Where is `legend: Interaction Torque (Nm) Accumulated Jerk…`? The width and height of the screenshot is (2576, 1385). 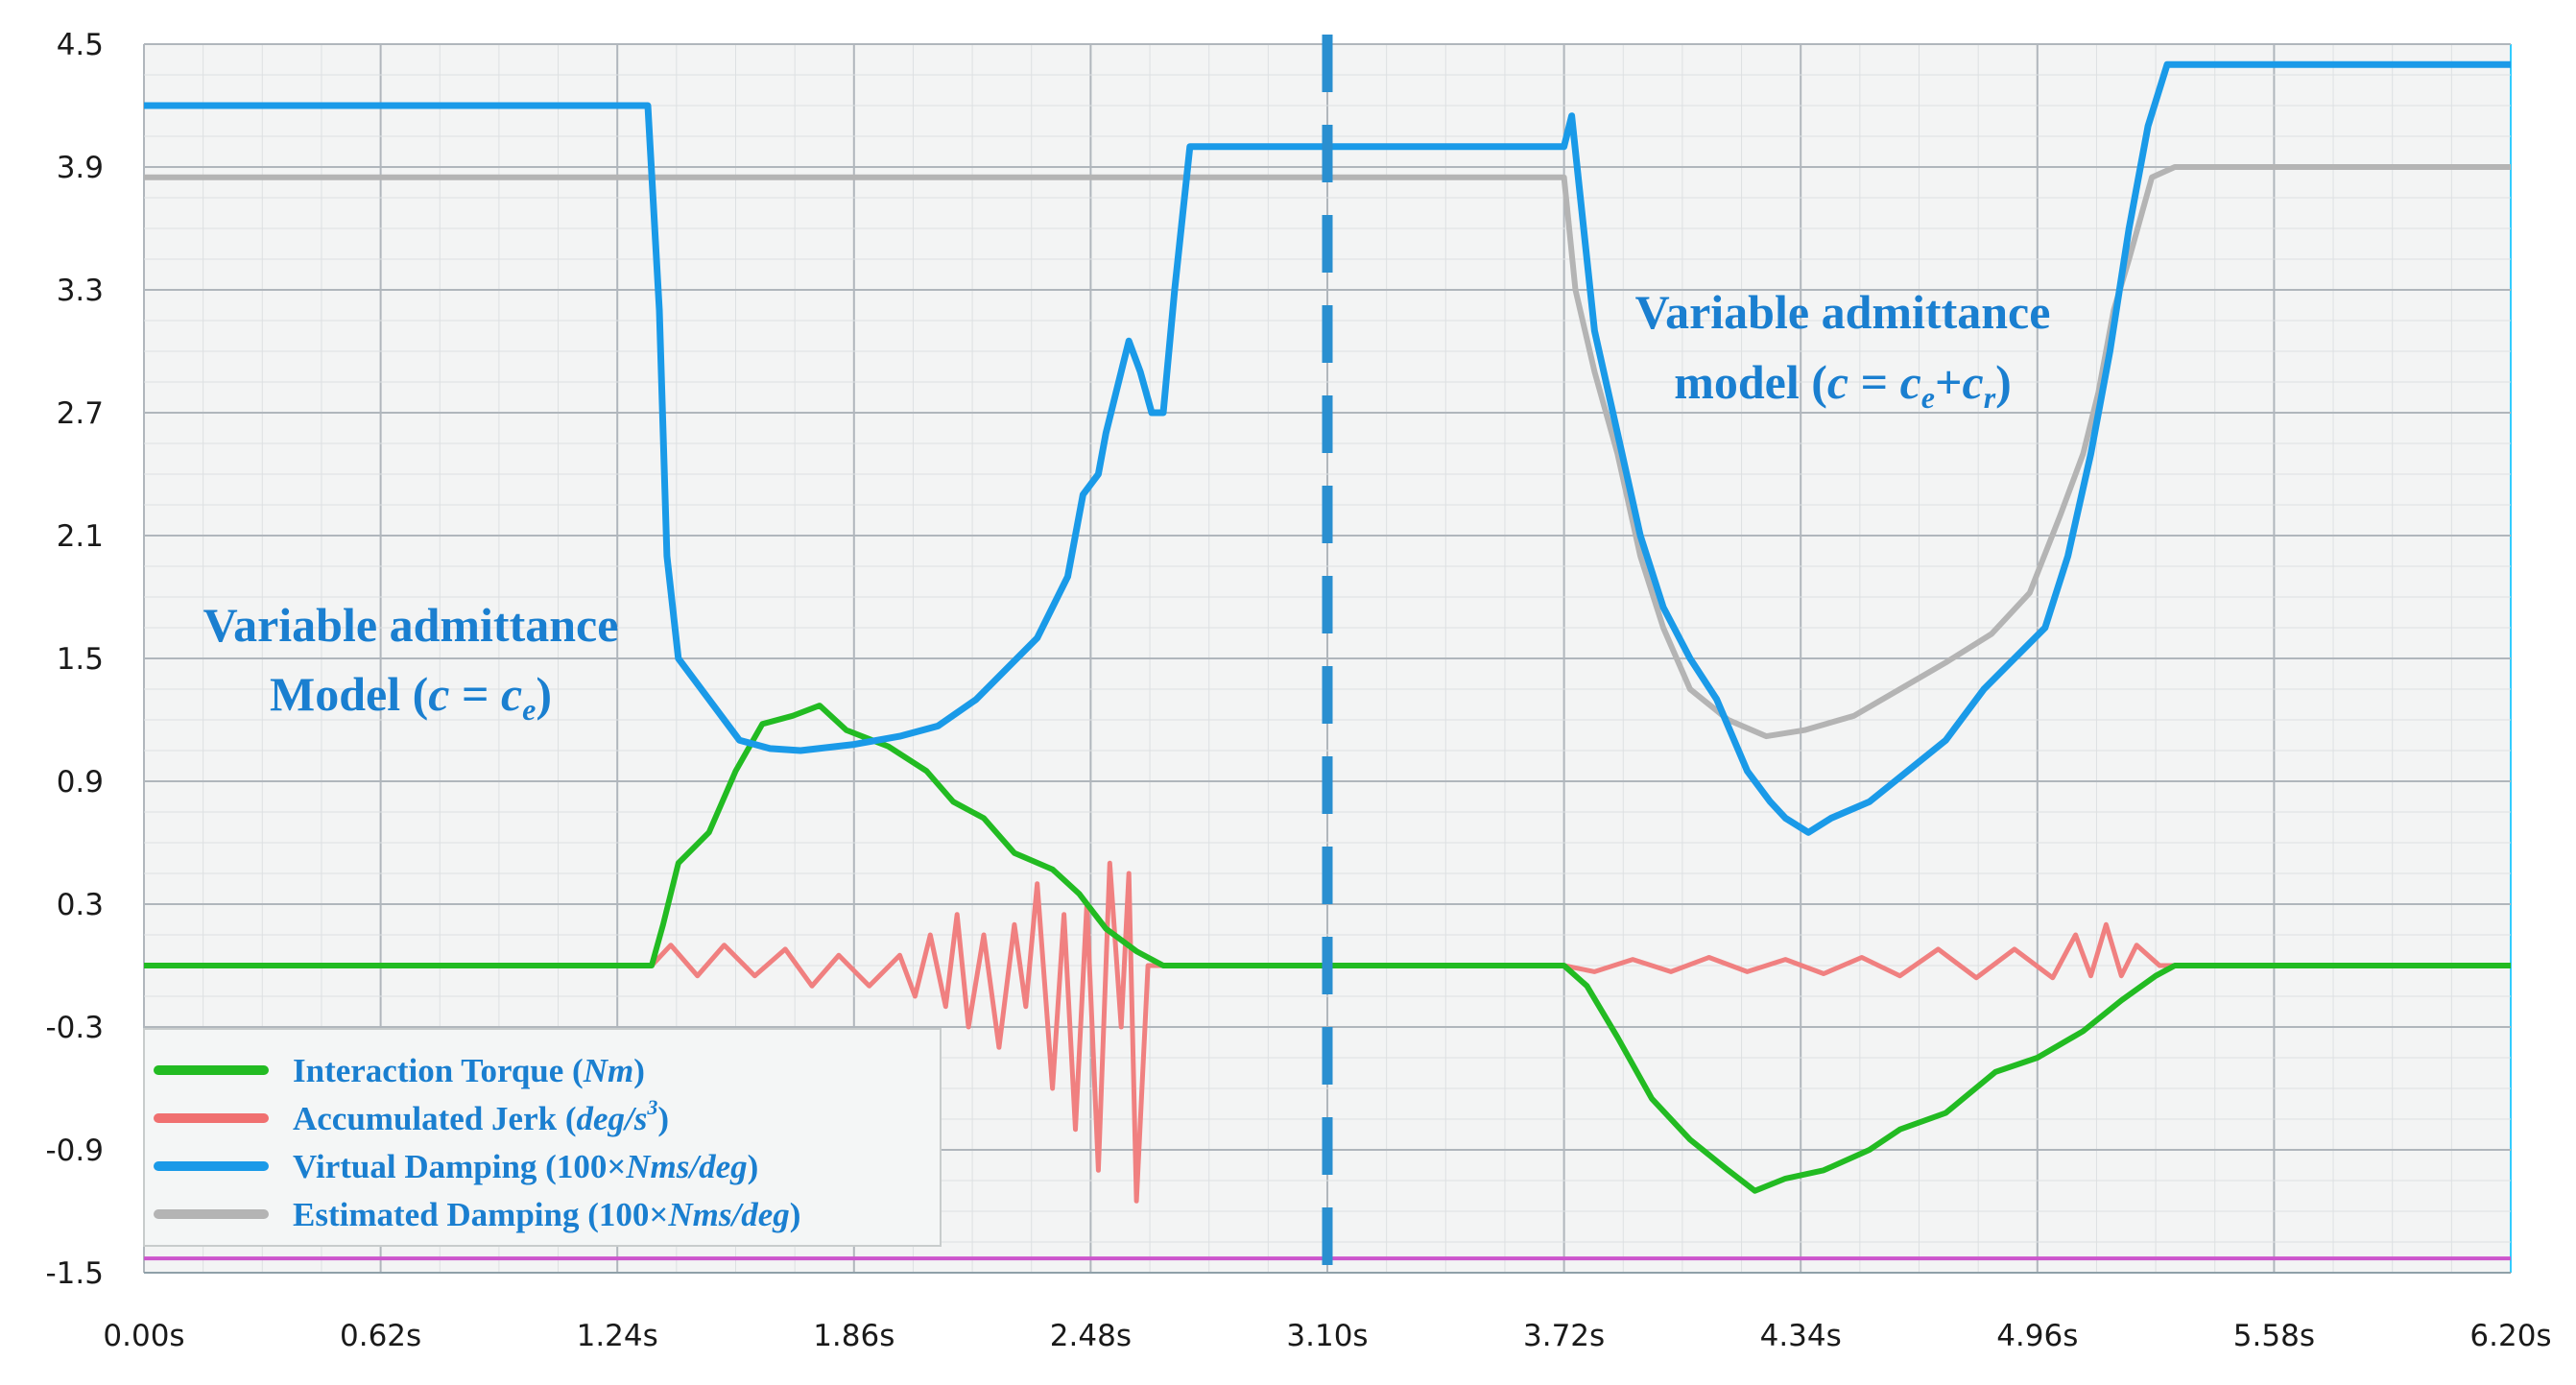
legend: Interaction Torque (Nm) Accumulated Jerk… is located at coordinates (542, 1137).